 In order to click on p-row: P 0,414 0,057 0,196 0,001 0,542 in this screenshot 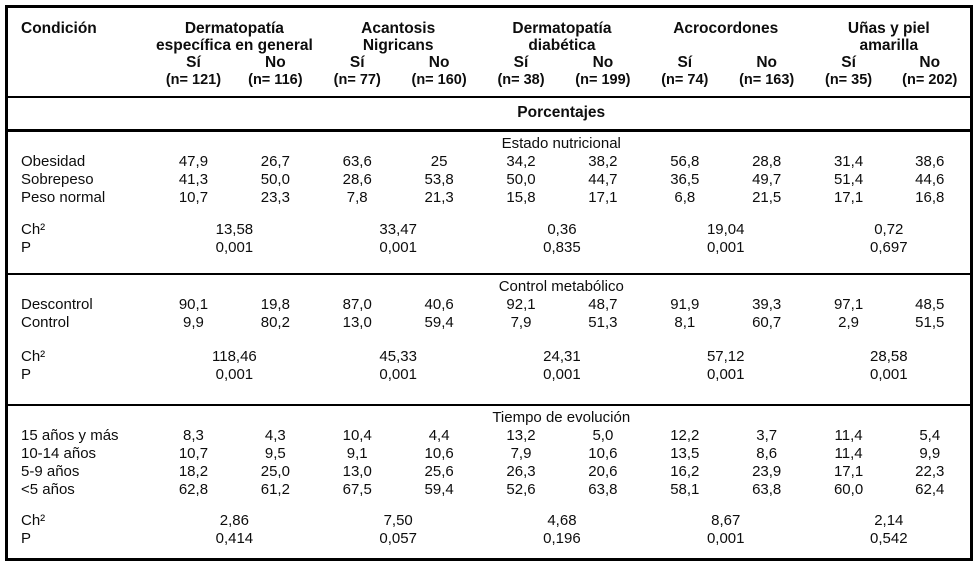, I will do `click(489, 545)`.